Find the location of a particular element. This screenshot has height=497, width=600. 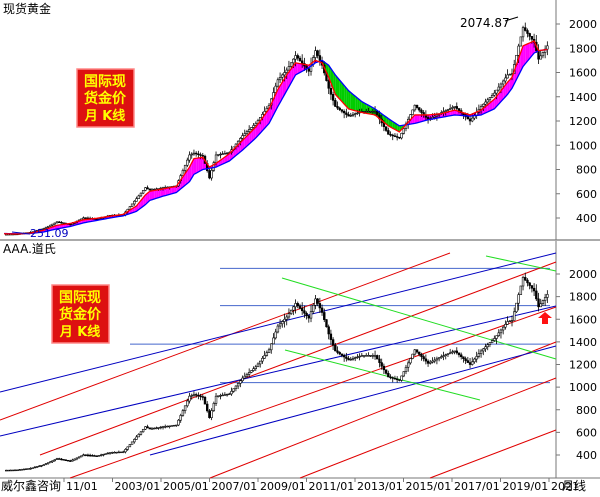

branding-label: 威尔鑫咨询 is located at coordinates (31, 485).